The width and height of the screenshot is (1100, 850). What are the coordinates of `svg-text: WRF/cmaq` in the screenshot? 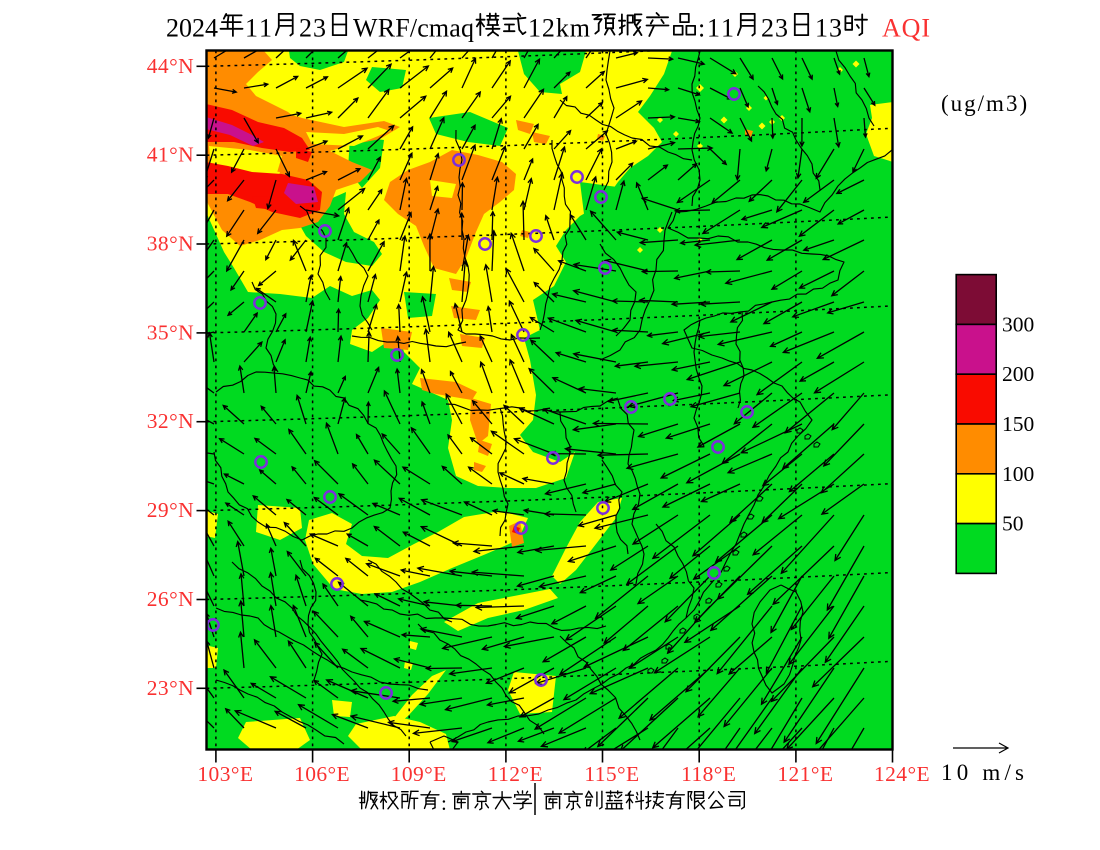 It's located at (413, 28).